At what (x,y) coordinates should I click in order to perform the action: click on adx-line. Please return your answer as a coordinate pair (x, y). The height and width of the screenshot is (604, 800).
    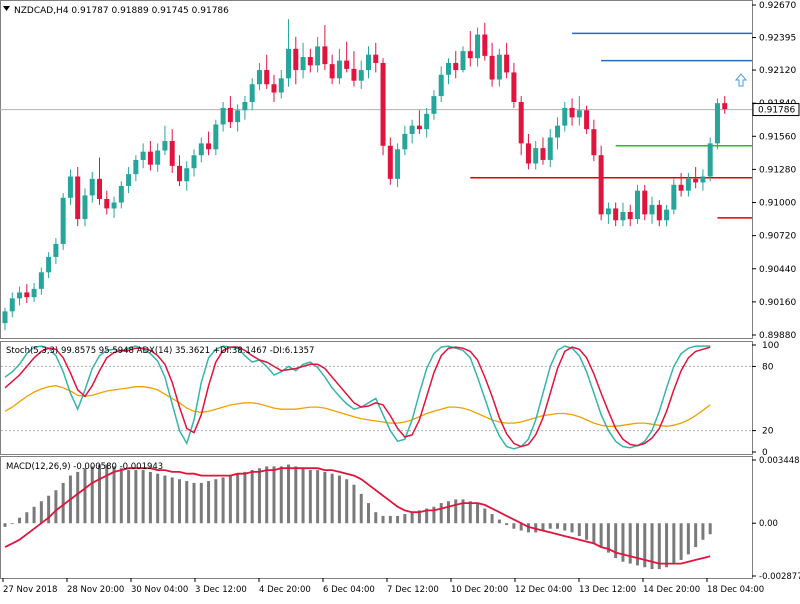
    Looking at the image, I should click on (357, 406).